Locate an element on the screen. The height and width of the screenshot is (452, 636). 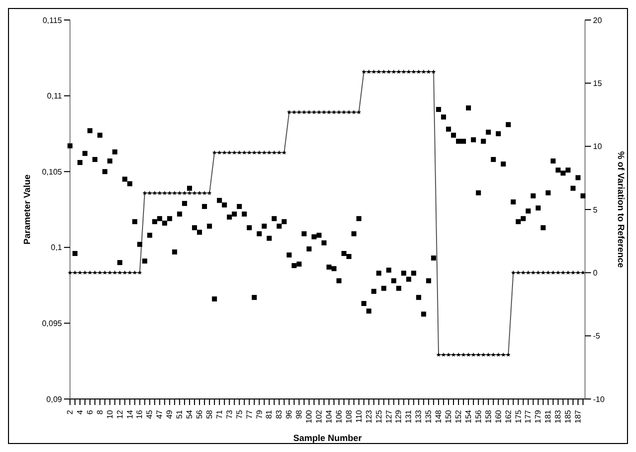
y-tick-label: 0,1 is located at coordinates (56, 247).